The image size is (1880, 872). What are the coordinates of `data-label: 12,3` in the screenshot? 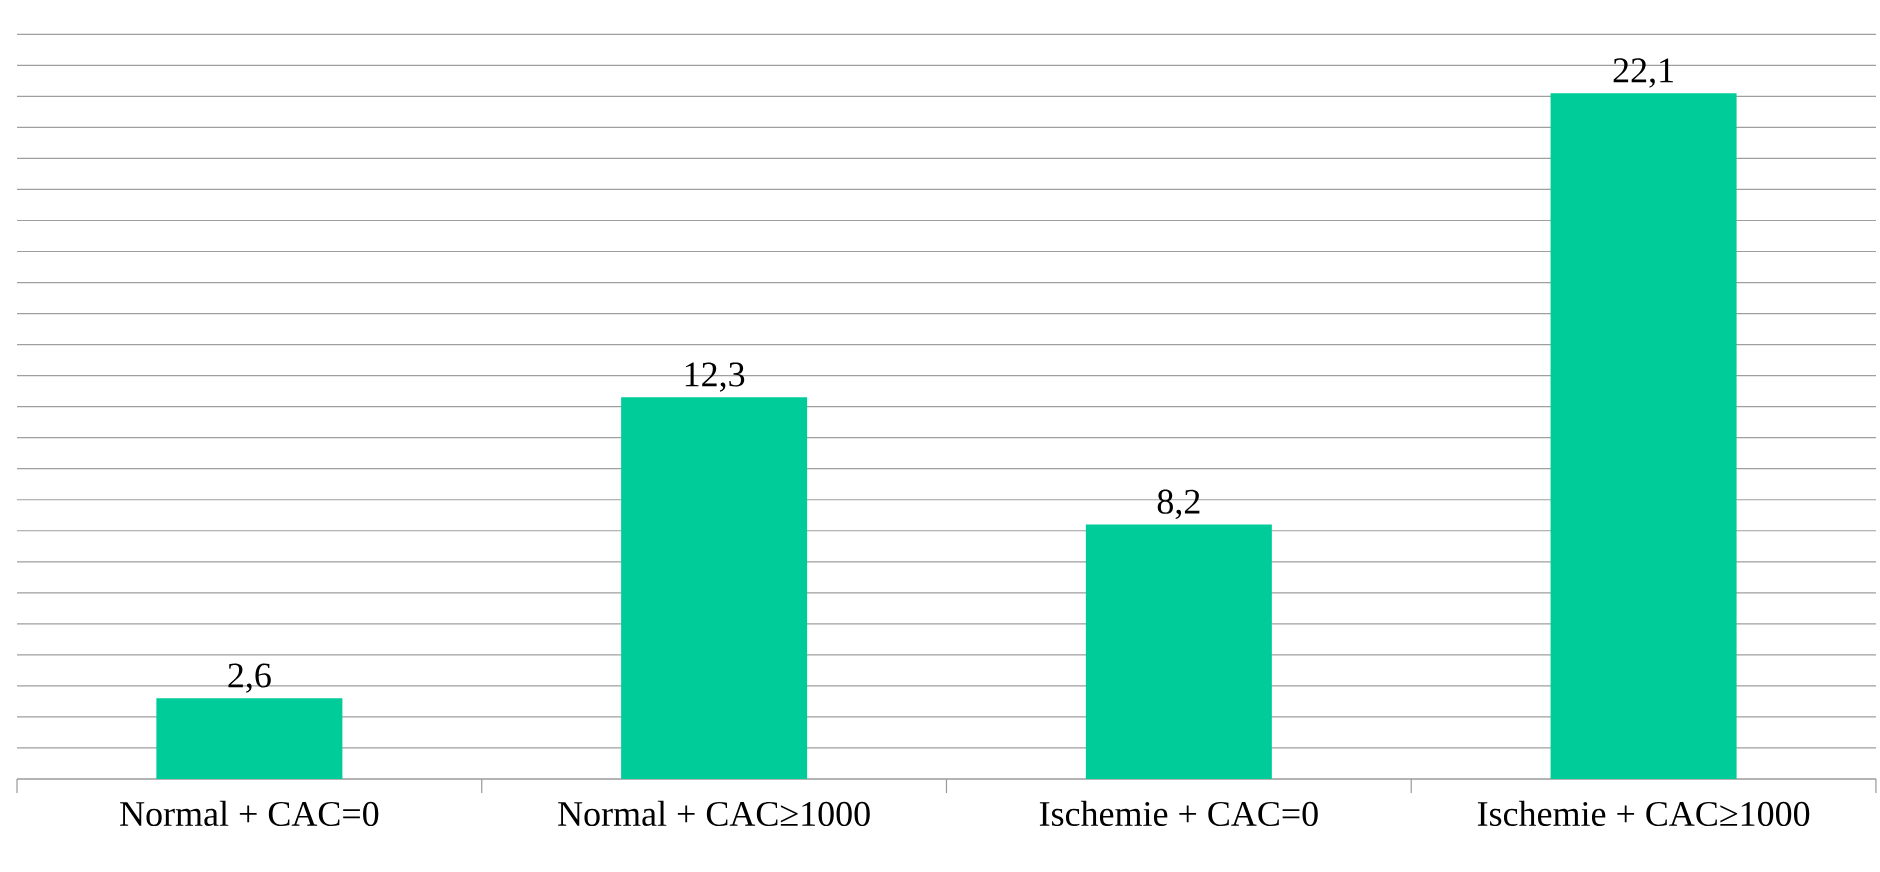 It's located at (715, 377).